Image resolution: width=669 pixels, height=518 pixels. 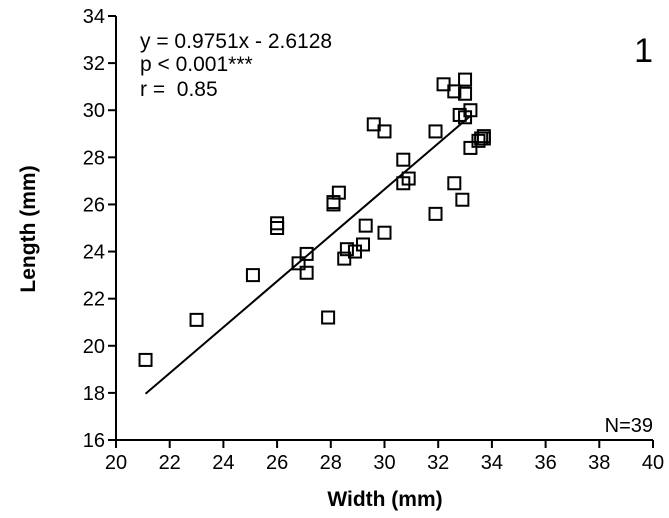 I want to click on y-tick-label: 20, so click(x=94, y=347).